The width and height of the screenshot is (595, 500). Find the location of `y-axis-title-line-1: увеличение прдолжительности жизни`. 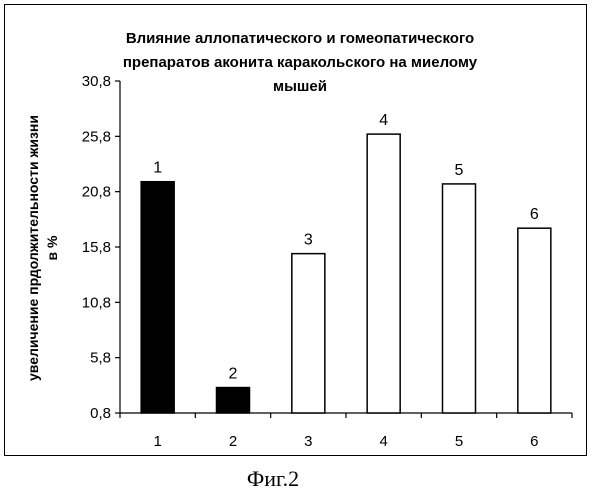

y-axis-title-line-1: увеличение прдолжительности жизни is located at coordinates (33, 248).